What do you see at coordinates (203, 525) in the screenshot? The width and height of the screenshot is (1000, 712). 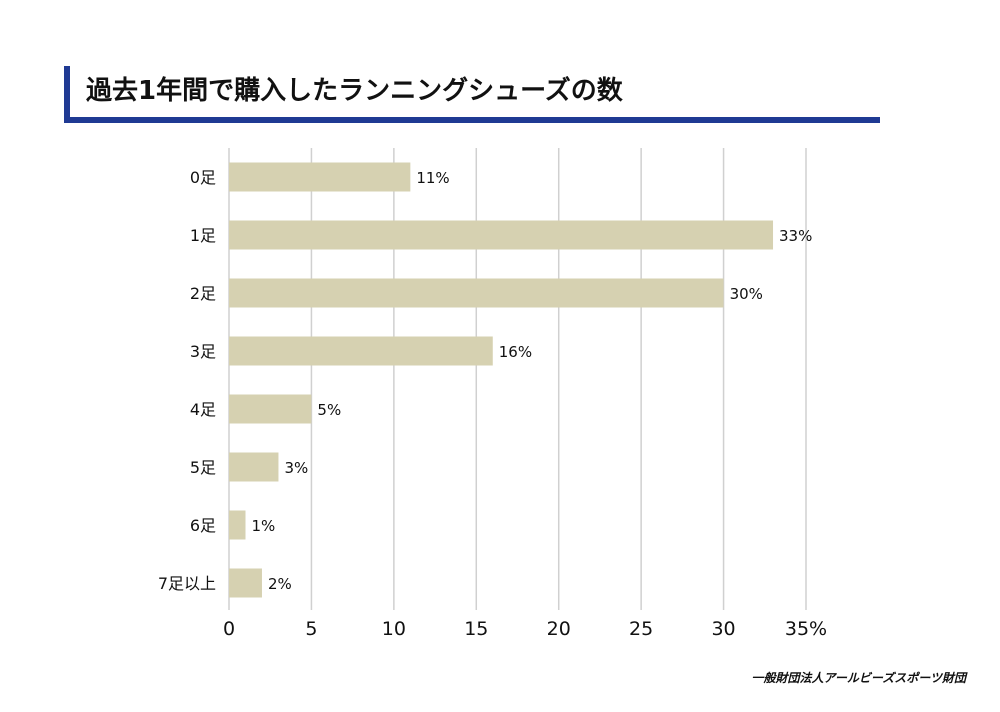 I see `category-label: 6足` at bounding box center [203, 525].